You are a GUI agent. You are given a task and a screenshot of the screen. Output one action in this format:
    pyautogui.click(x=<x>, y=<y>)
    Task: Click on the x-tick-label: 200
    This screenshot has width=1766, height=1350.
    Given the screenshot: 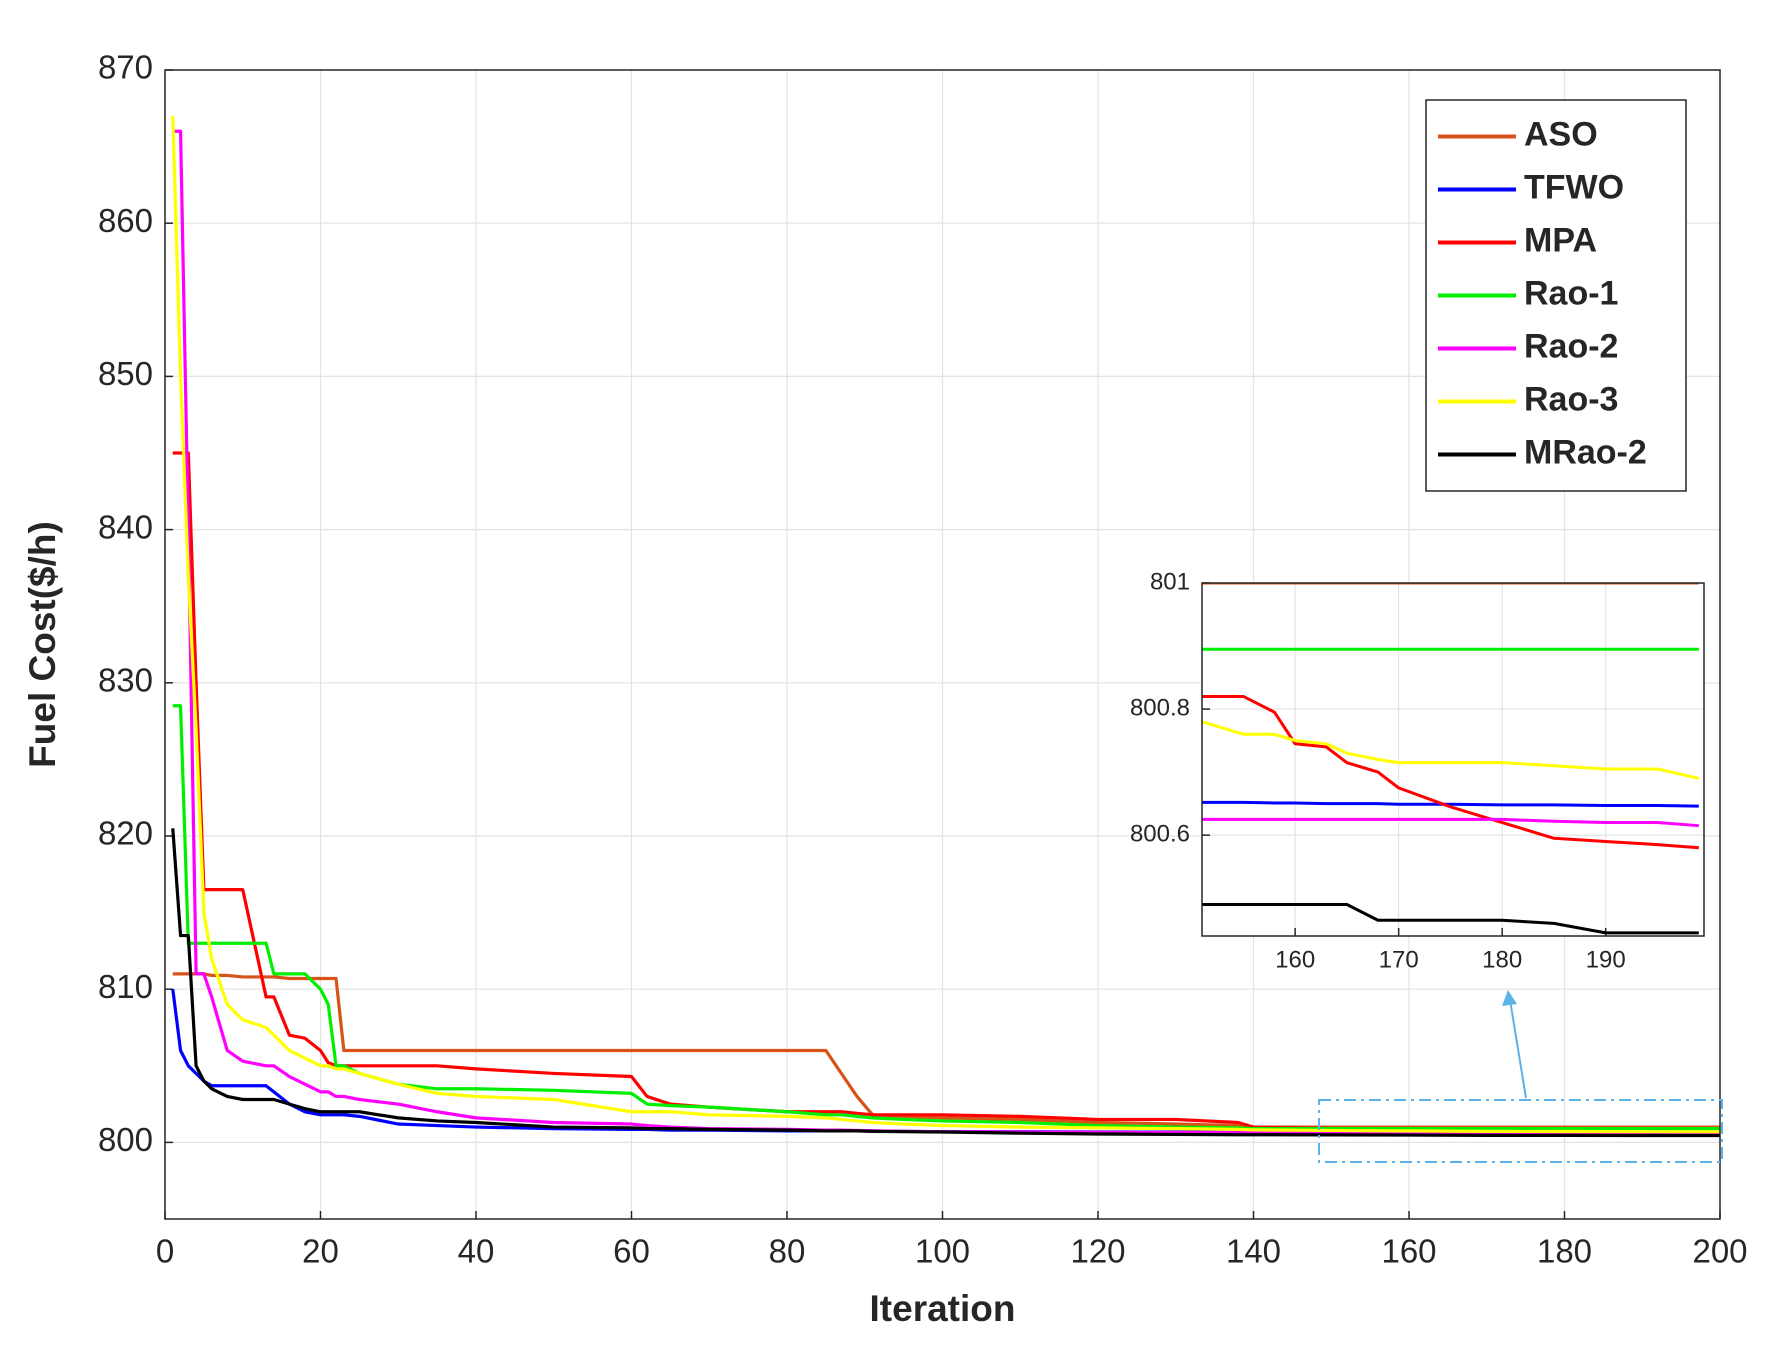 What is the action you would take?
    pyautogui.click(x=1719, y=1250)
    